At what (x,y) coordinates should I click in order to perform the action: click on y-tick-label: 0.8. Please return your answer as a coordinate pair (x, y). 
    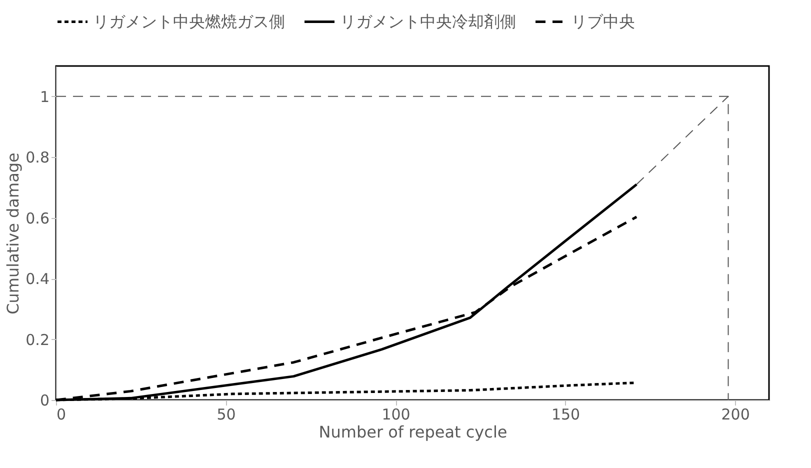
    Looking at the image, I should click on (38, 157).